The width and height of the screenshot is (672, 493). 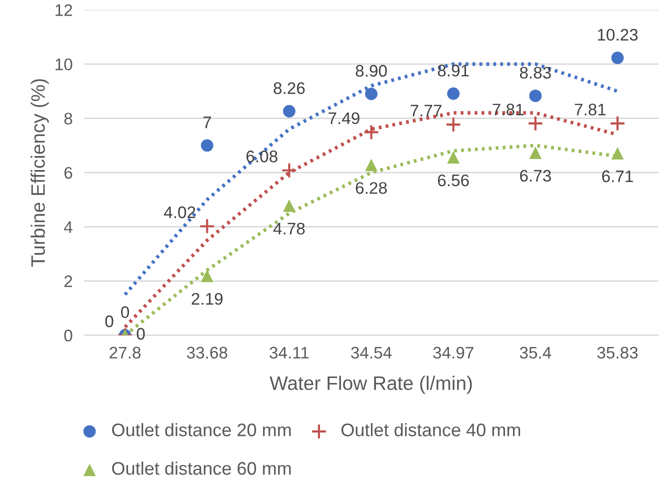 What do you see at coordinates (371, 188) in the screenshot?
I see `data-label: 6.28` at bounding box center [371, 188].